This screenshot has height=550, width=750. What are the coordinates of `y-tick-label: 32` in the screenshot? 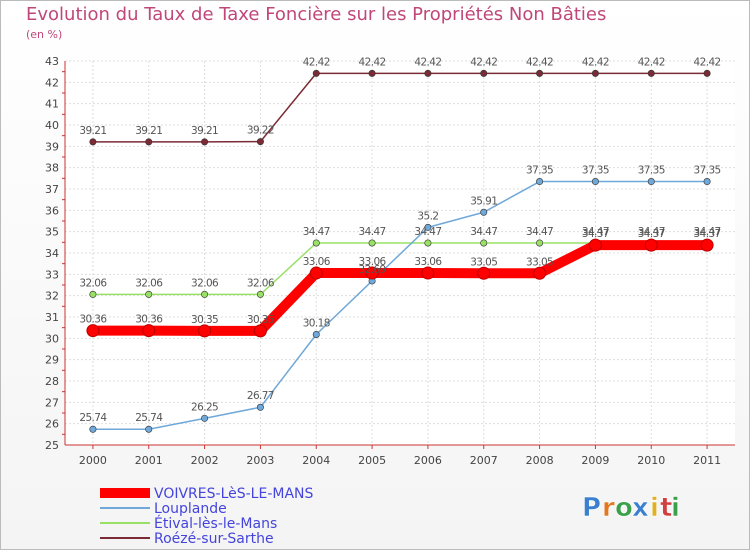 It's located at (52, 296).